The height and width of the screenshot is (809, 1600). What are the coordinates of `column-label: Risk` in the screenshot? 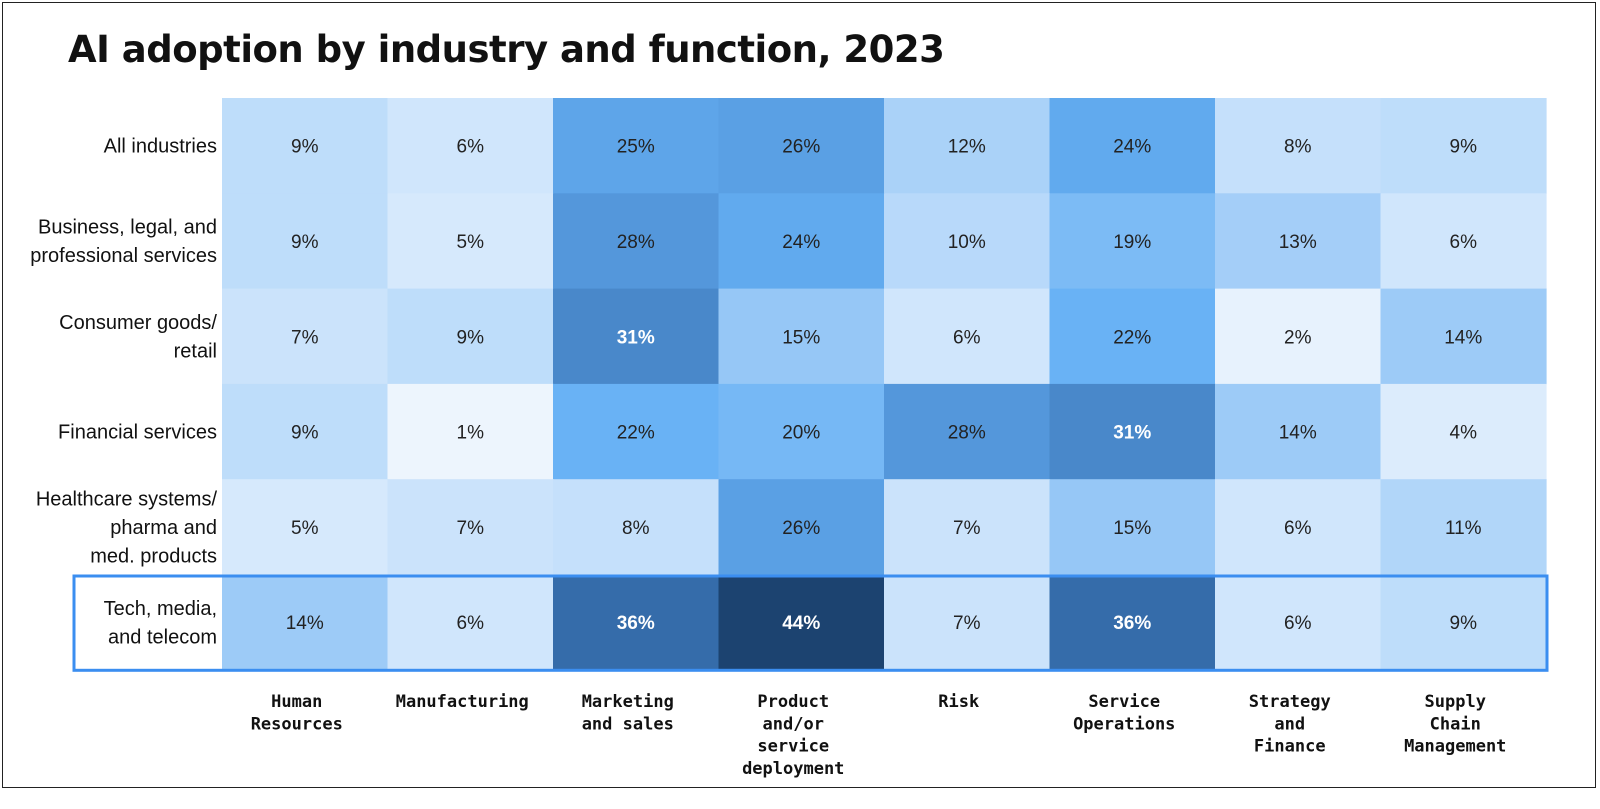 It's located at (958, 702).